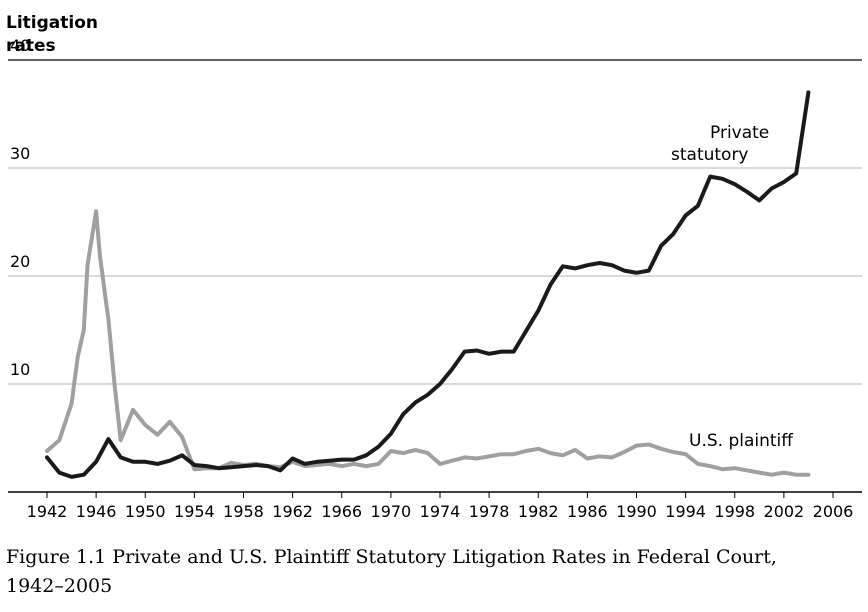 The height and width of the screenshot is (612, 868). What do you see at coordinates (587, 511) in the screenshot?
I see `x-tick-label: 1986` at bounding box center [587, 511].